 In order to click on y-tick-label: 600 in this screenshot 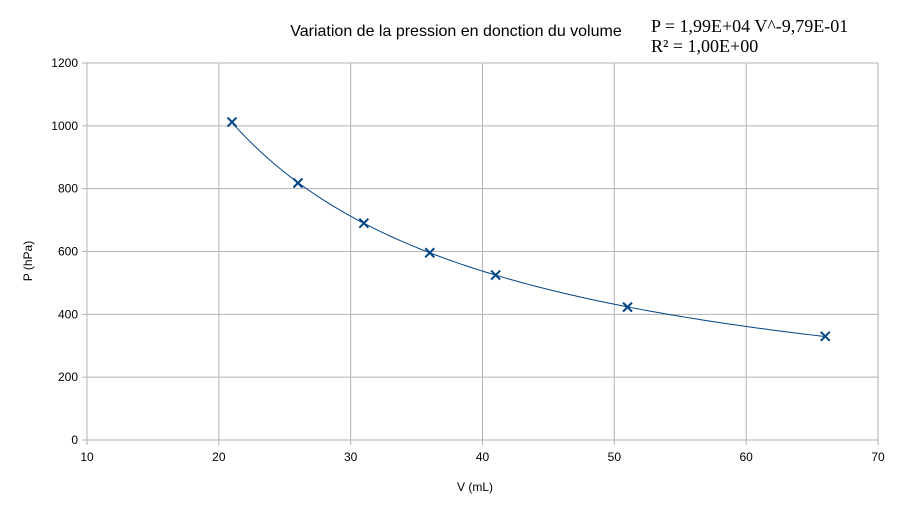, I will do `click(68, 252)`.